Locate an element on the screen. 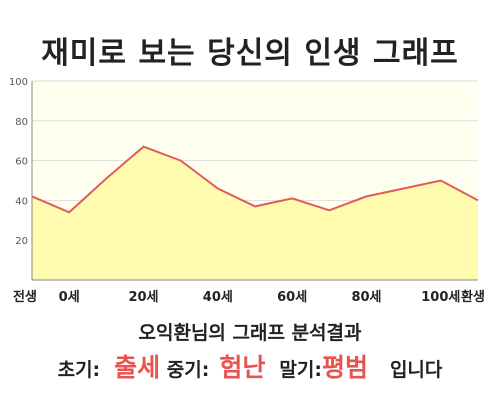 Image resolution: width=500 pixels, height=400 pixels. early-label: 초기: is located at coordinates (79, 370).